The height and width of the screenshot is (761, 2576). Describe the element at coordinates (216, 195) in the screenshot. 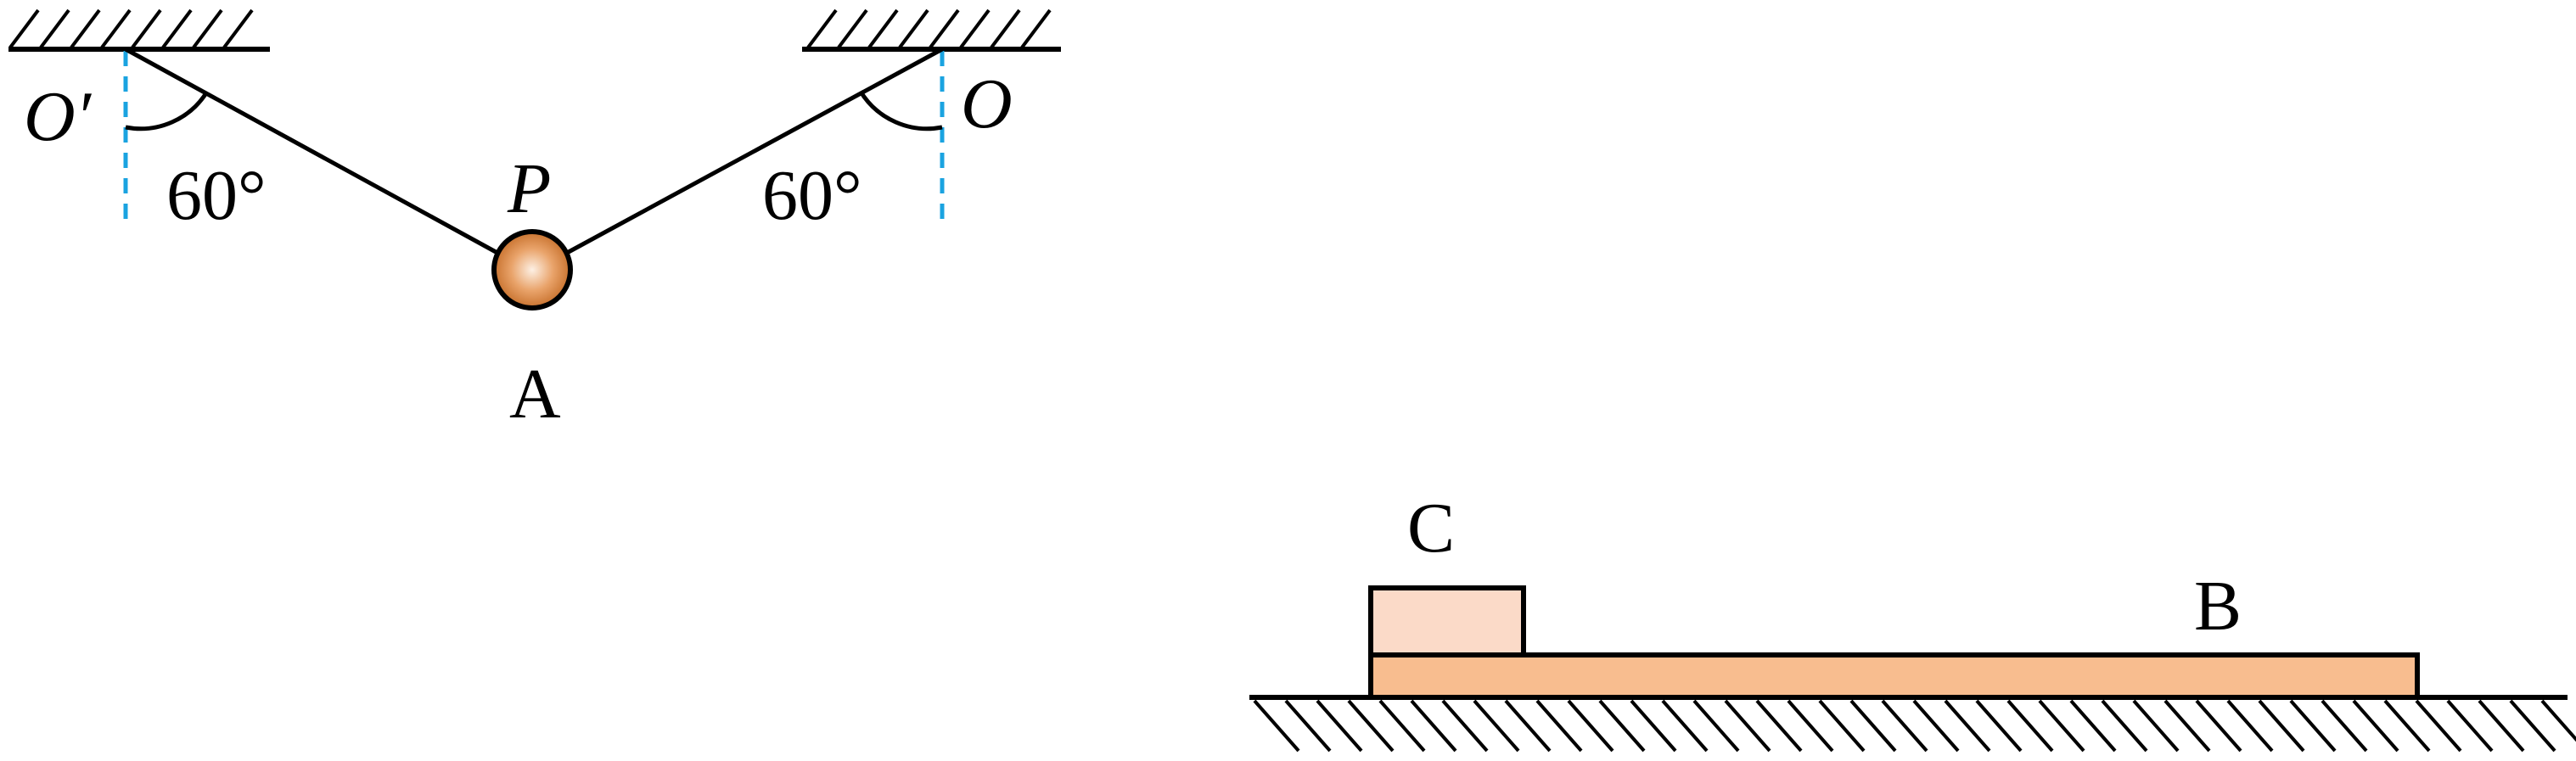

I see `label-angle-left: 60°` at that location.